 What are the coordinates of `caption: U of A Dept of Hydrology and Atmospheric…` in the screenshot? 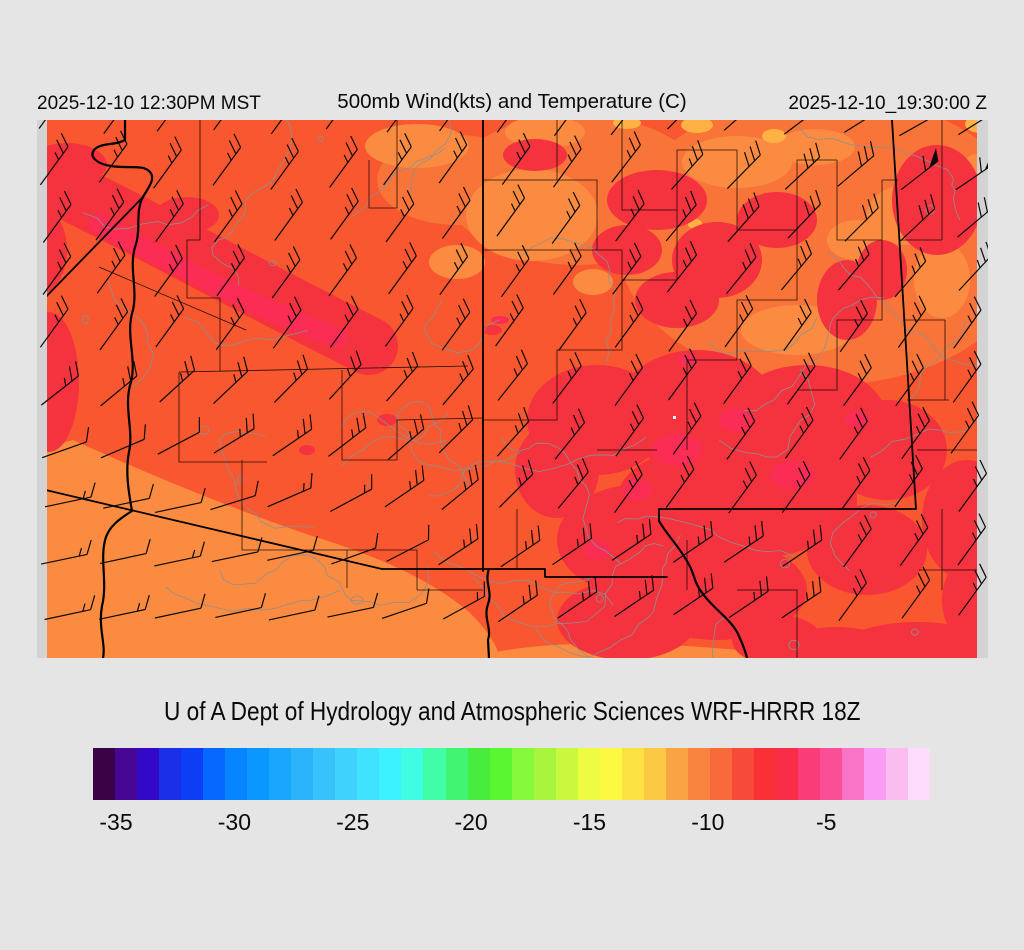 It's located at (512, 711).